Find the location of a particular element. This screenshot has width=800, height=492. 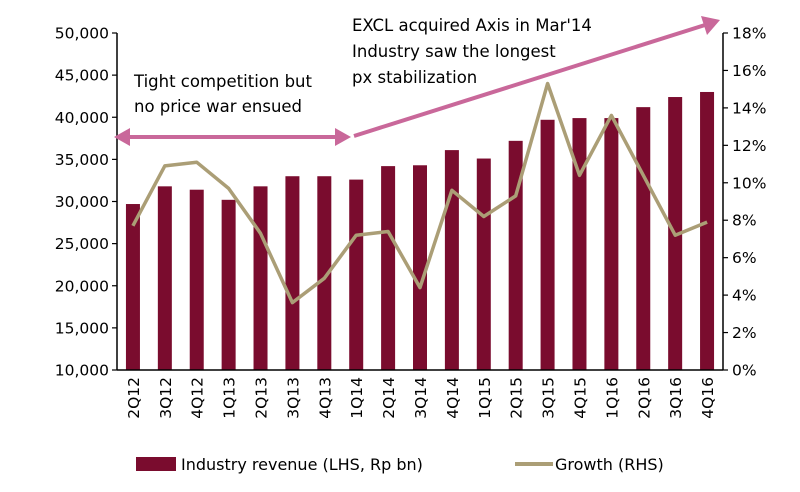

bar-4Q14 is located at coordinates (451, 260).